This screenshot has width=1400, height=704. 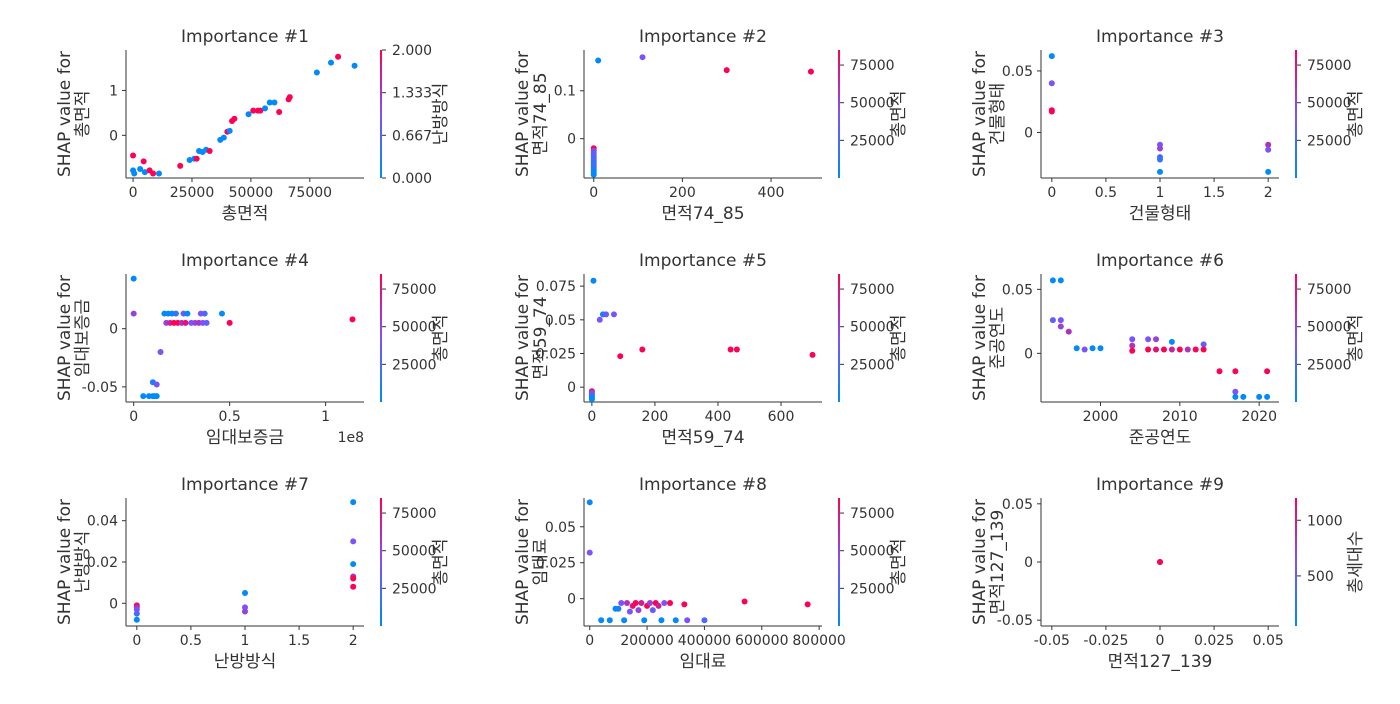 What do you see at coordinates (1160, 37) in the screenshot?
I see `subplot-title: Importance #3` at bounding box center [1160, 37].